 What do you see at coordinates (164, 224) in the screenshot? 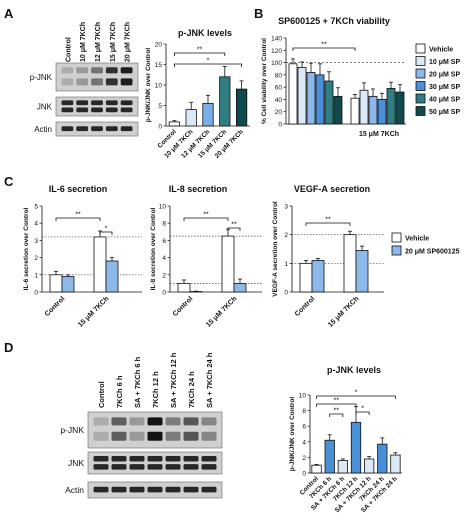
I see `y-tick-label: 8` at bounding box center [164, 224].